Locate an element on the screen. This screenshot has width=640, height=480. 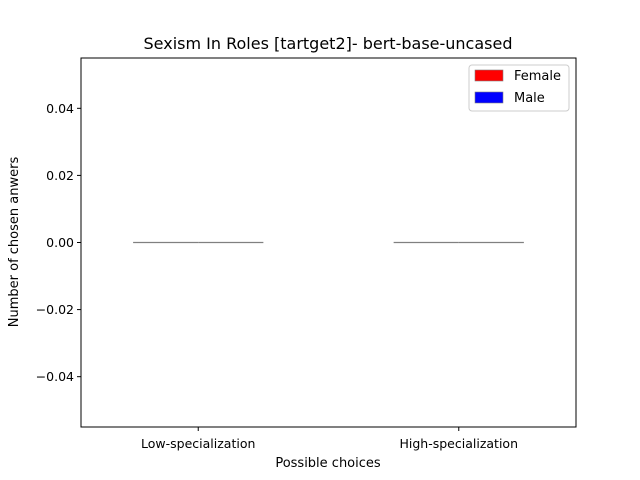
x-axis-ticks: Low-specialization High-specialization is located at coordinates (329, 439).